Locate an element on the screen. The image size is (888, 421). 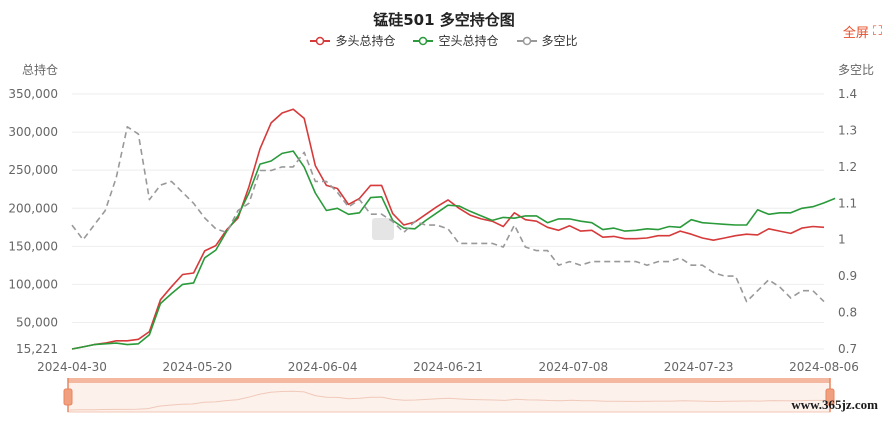
x-tick-label: 2024-08-06 is located at coordinates (824, 367).